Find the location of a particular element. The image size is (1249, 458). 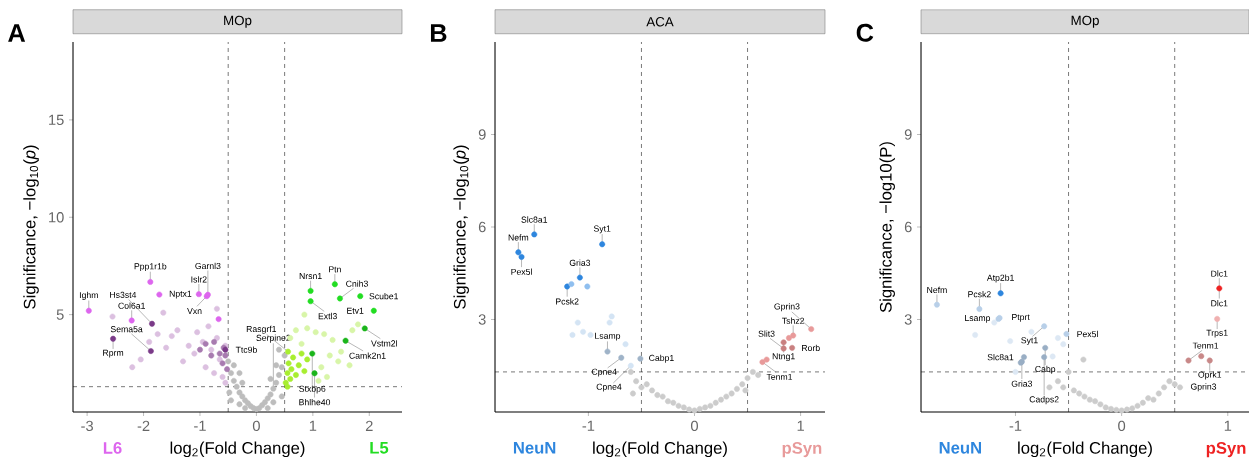

annotation: Garnl3 is located at coordinates (208, 266).